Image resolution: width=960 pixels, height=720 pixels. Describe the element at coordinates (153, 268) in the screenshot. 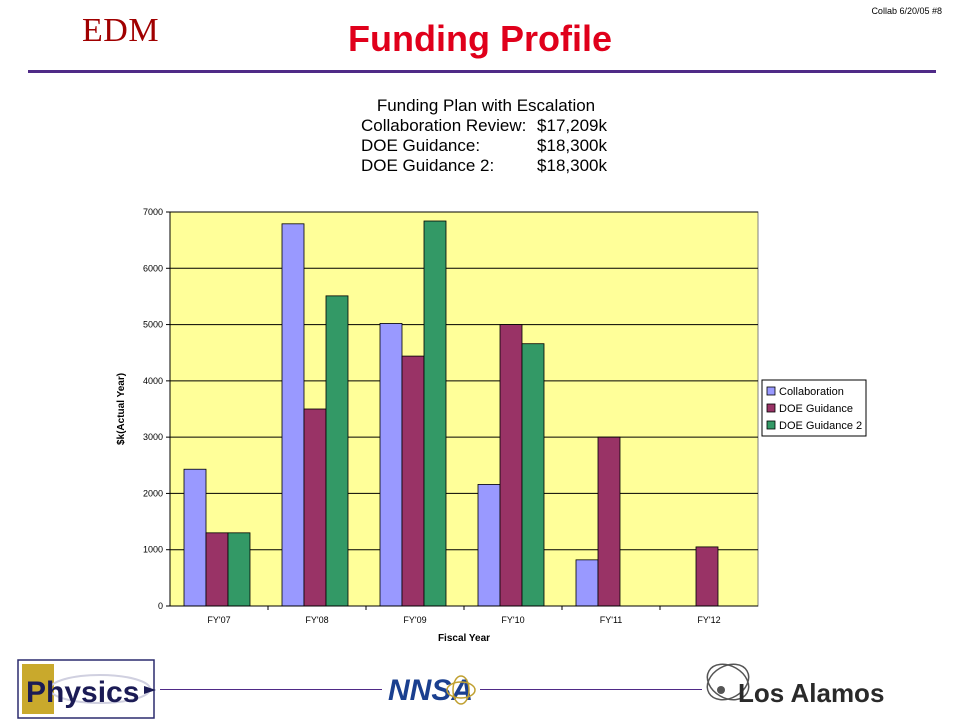

I see `y-tick-label: 6000` at that location.